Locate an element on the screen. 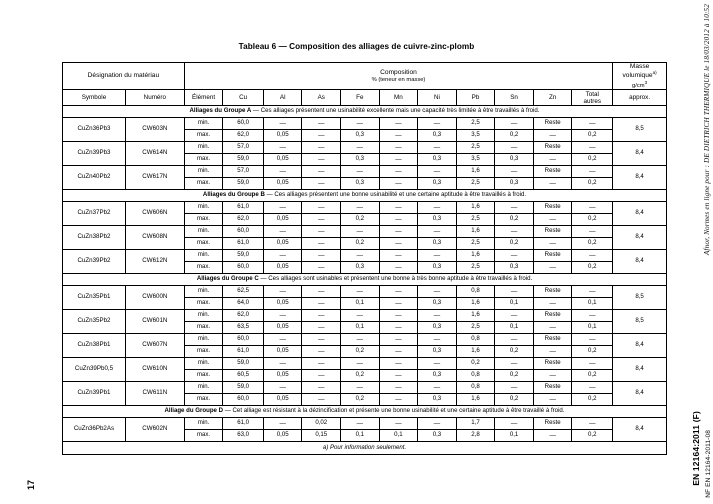 Image resolution: width=713 pixels, height=504 pixels. cell-symbole: CuZn35Pb1 is located at coordinates (94, 298).